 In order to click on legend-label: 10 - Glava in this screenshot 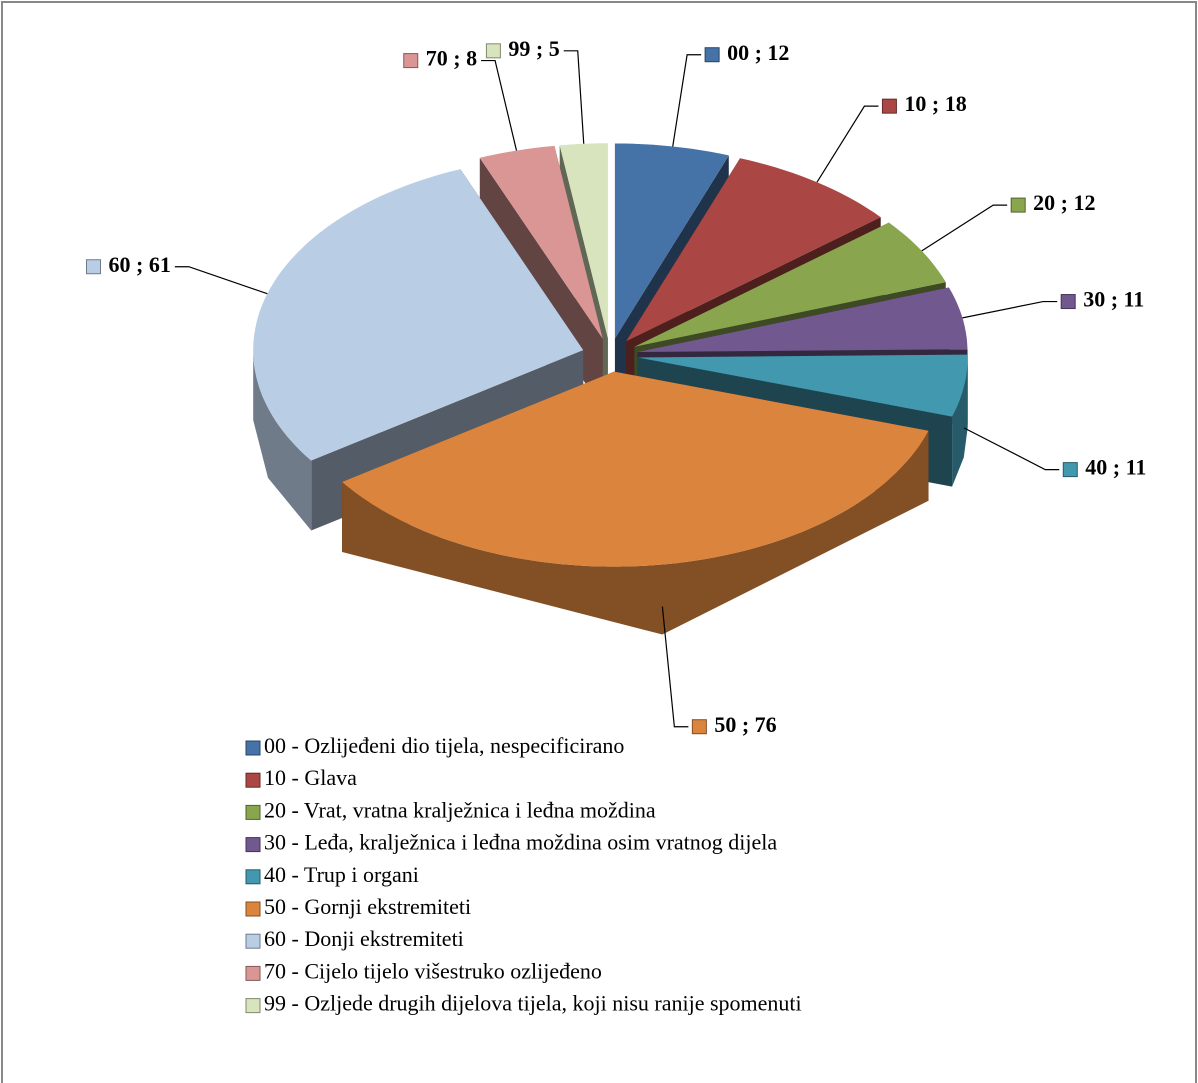, I will do `click(310, 777)`.